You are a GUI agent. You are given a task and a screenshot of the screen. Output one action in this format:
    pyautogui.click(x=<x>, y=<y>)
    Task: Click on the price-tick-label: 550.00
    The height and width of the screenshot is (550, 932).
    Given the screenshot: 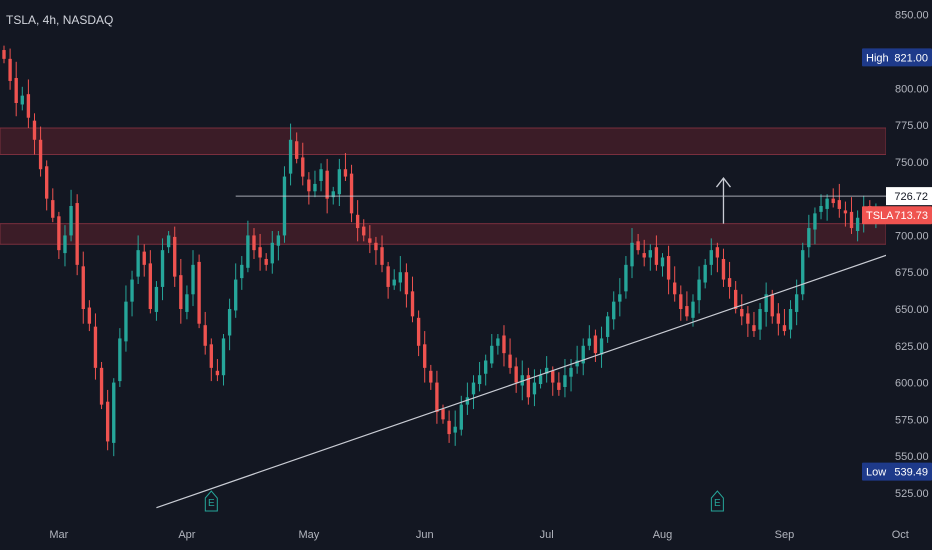 What is the action you would take?
    pyautogui.click(x=912, y=457)
    